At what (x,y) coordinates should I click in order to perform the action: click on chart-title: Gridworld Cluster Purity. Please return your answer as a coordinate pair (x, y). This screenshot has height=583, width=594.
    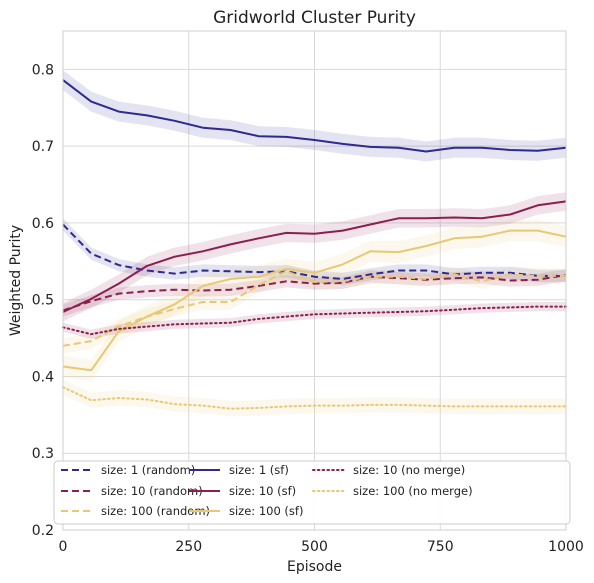
    Looking at the image, I should click on (314, 18).